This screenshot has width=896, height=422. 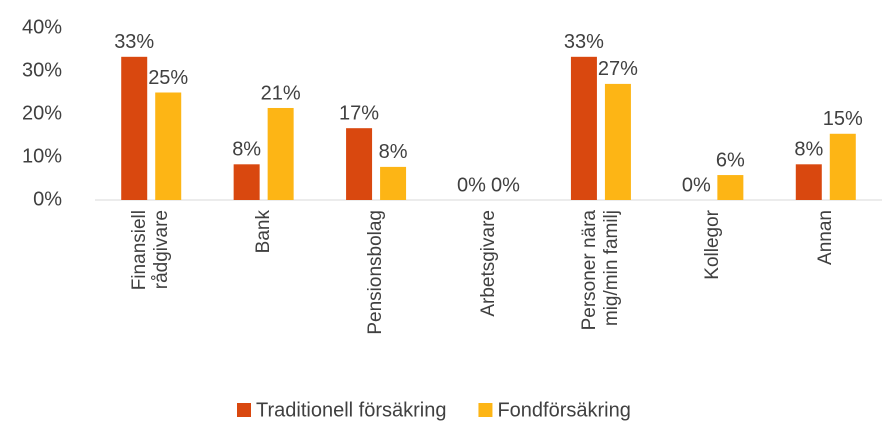 What do you see at coordinates (281, 93) in the screenshot?
I see `data-label: 21%` at bounding box center [281, 93].